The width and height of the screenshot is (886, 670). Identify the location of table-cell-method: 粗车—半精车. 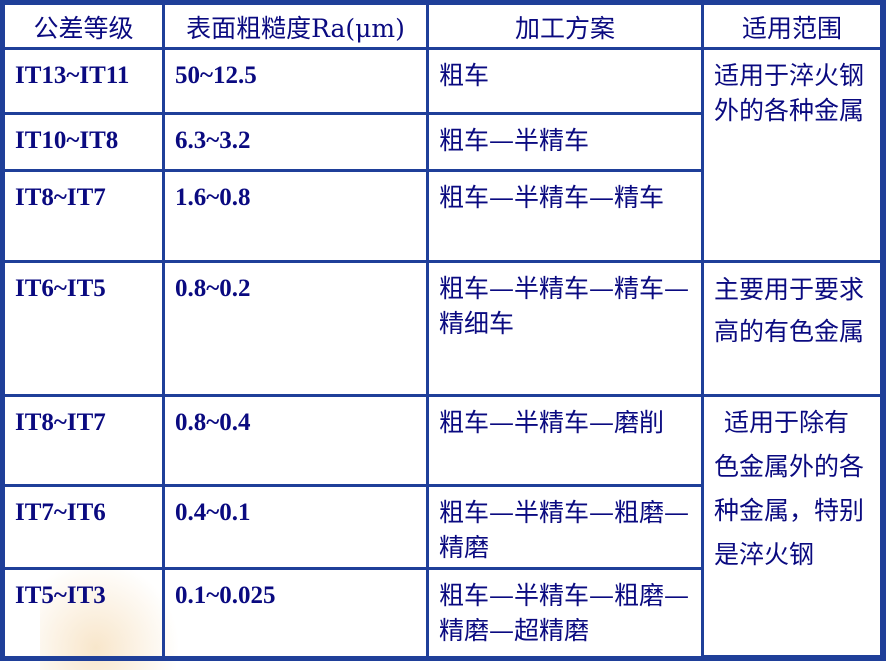
(565, 142).